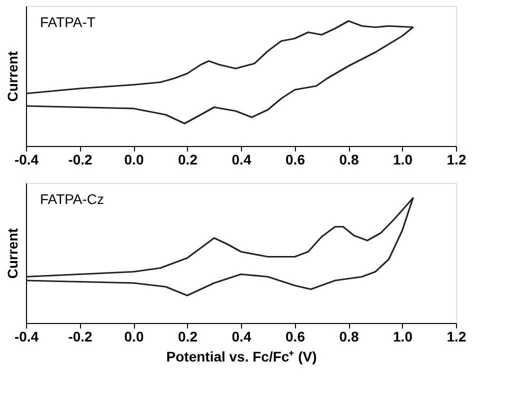 The width and height of the screenshot is (516, 411). I want to click on annotation: FATPA-Cz, so click(72, 199).